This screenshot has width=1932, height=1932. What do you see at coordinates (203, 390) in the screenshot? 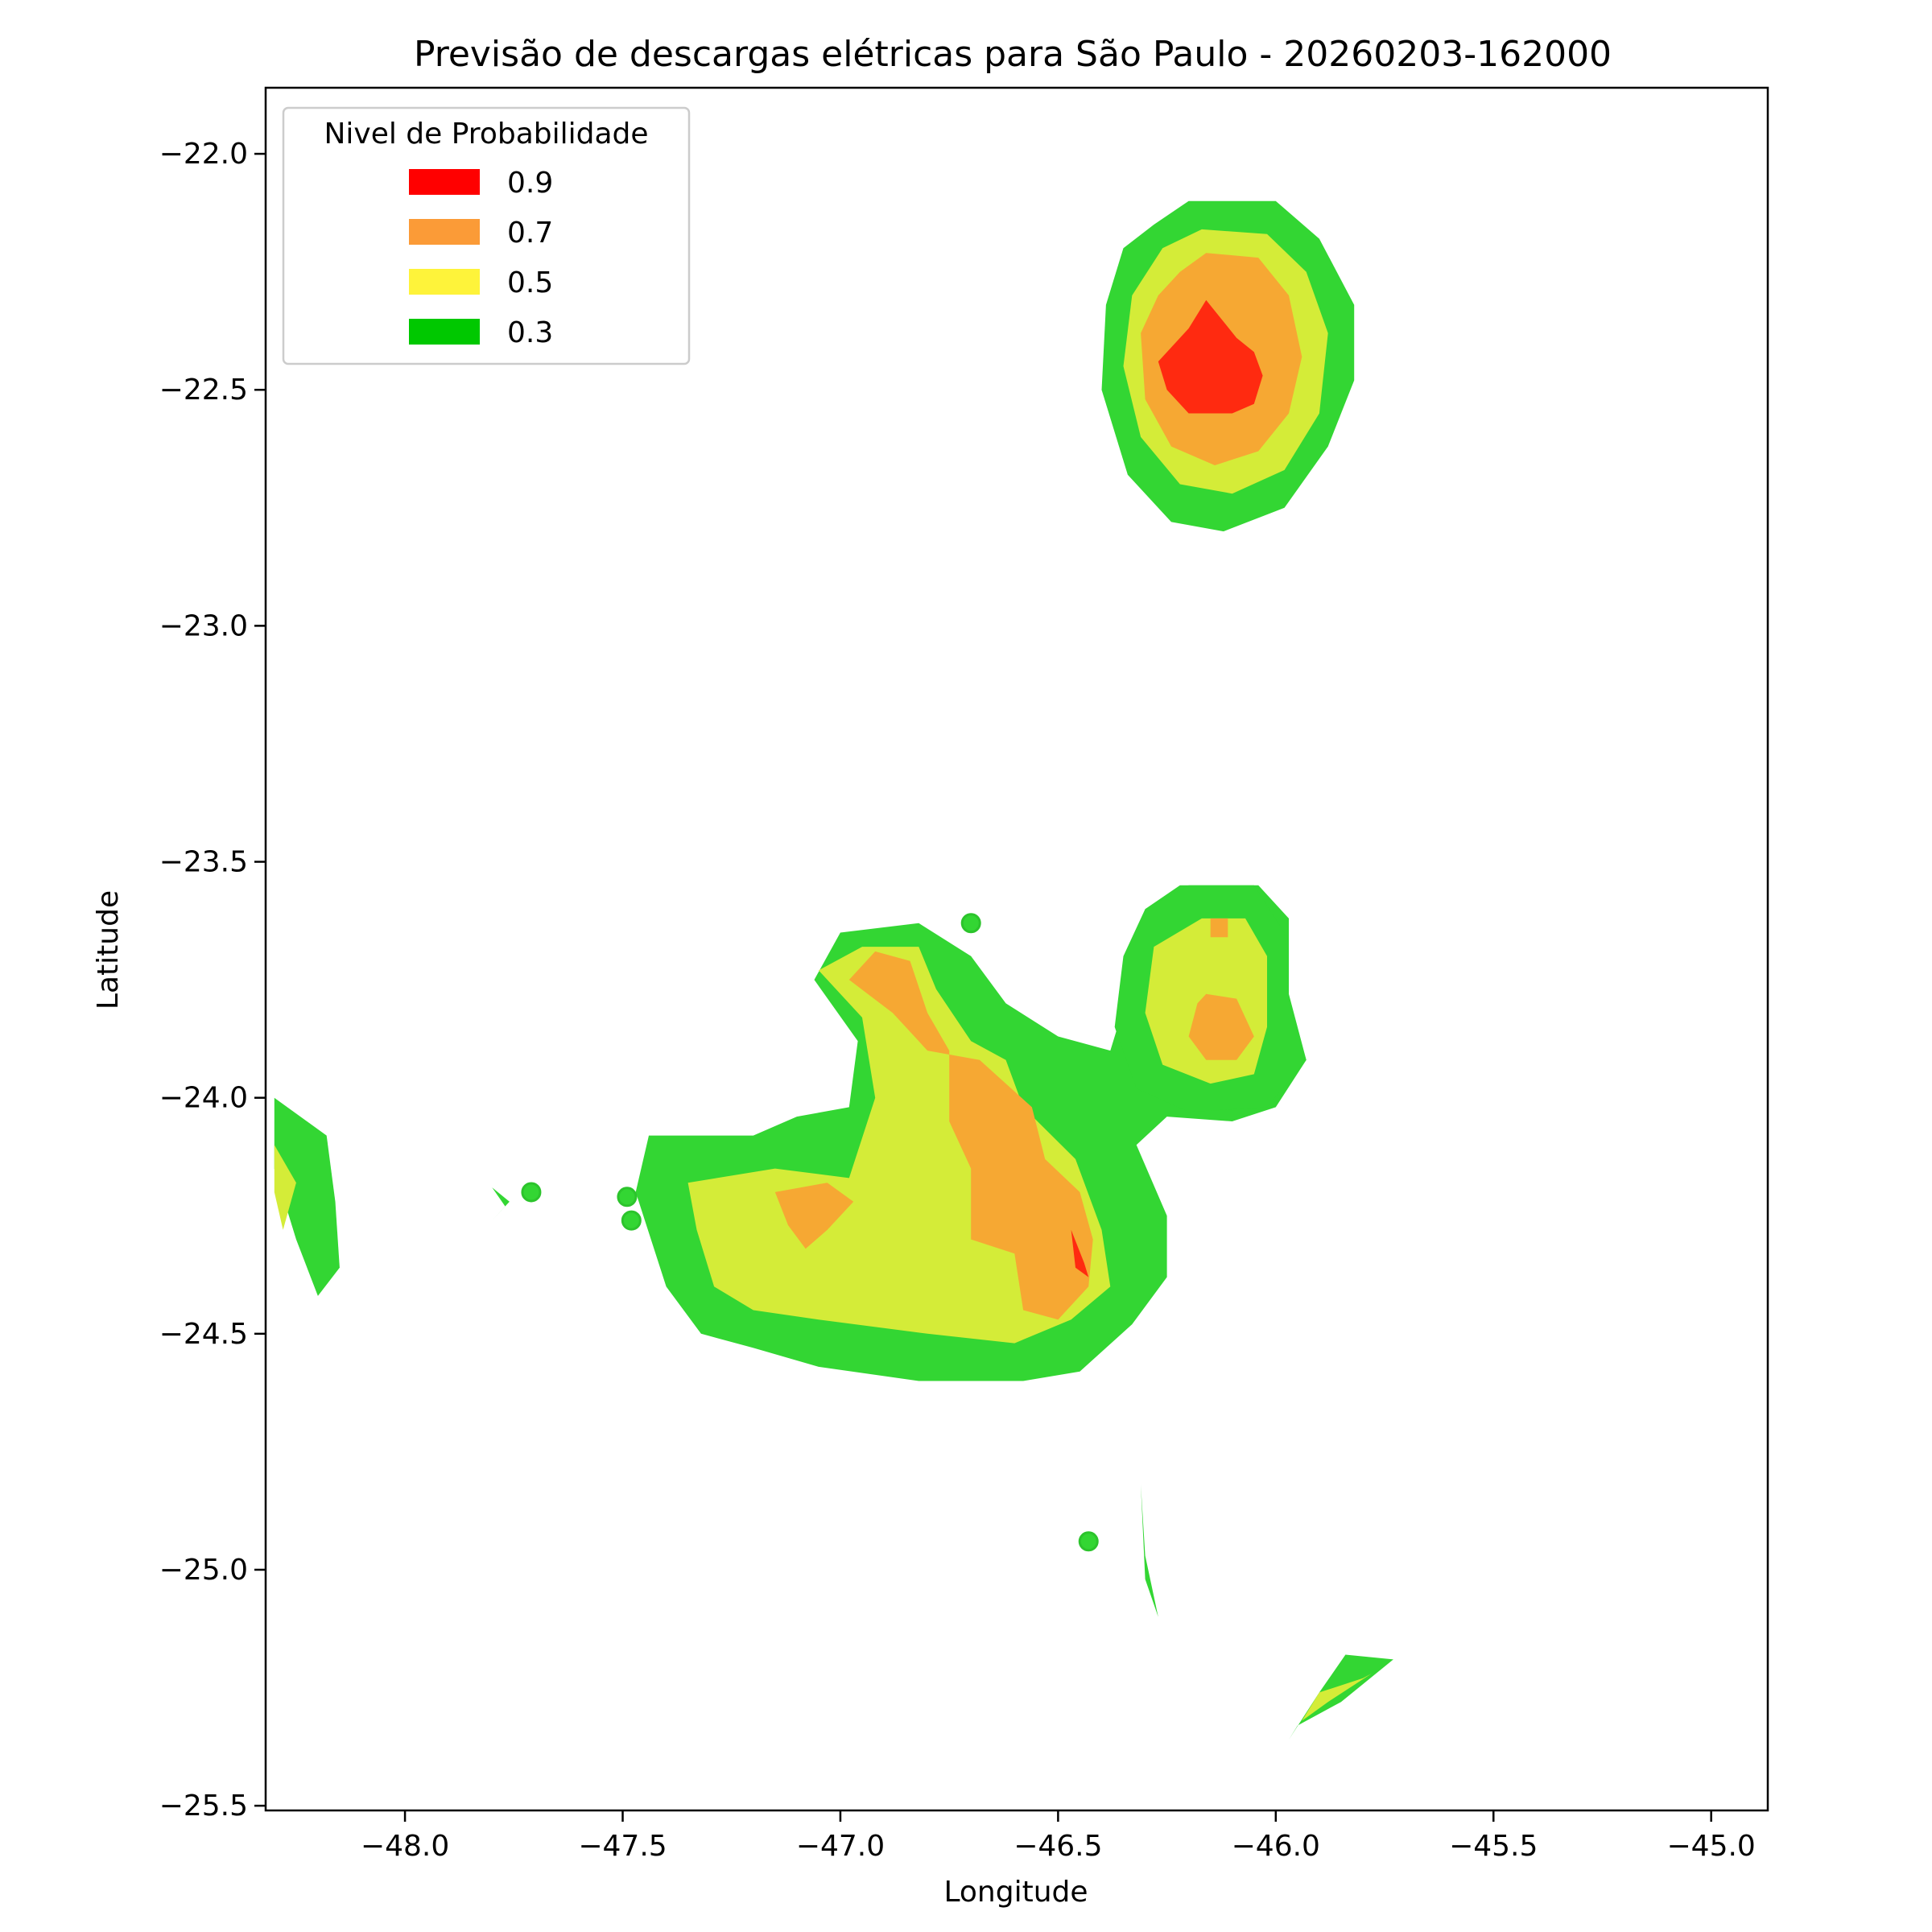
I see `y-tick-label: −22.5` at bounding box center [203, 390].